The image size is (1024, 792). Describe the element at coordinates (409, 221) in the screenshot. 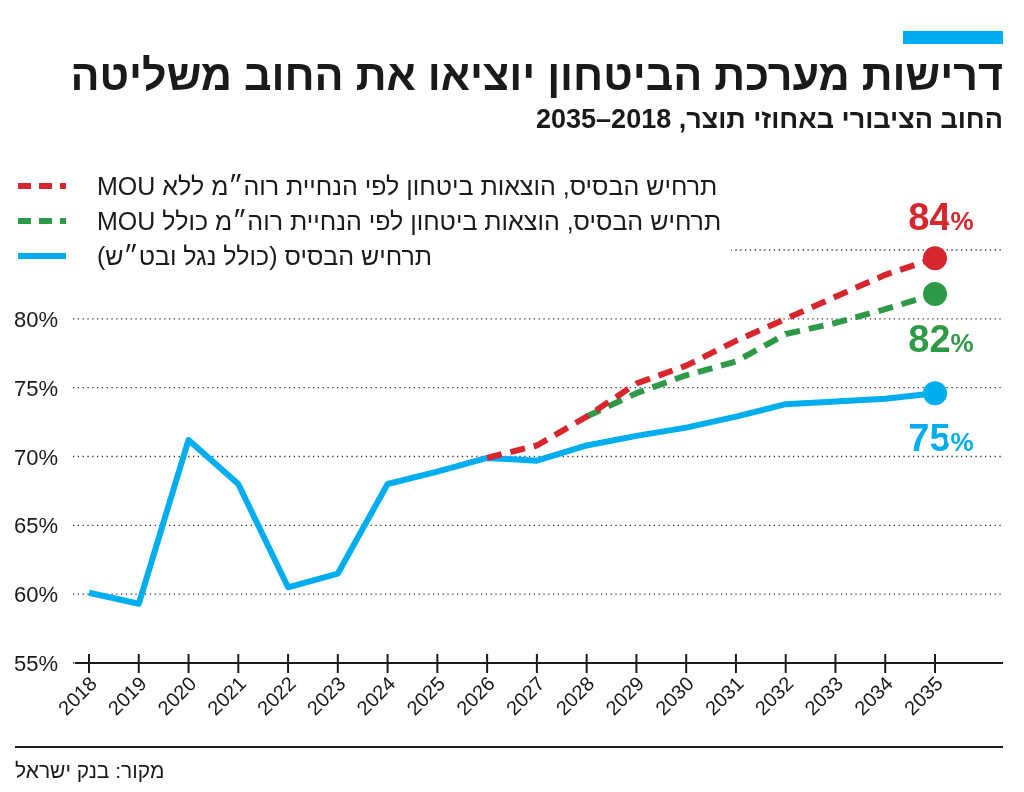

I see `legend-label: תרחיש הבסיס, הוצאות ביטחון לפי הנחיית רוה״מ כולל MOU` at that location.